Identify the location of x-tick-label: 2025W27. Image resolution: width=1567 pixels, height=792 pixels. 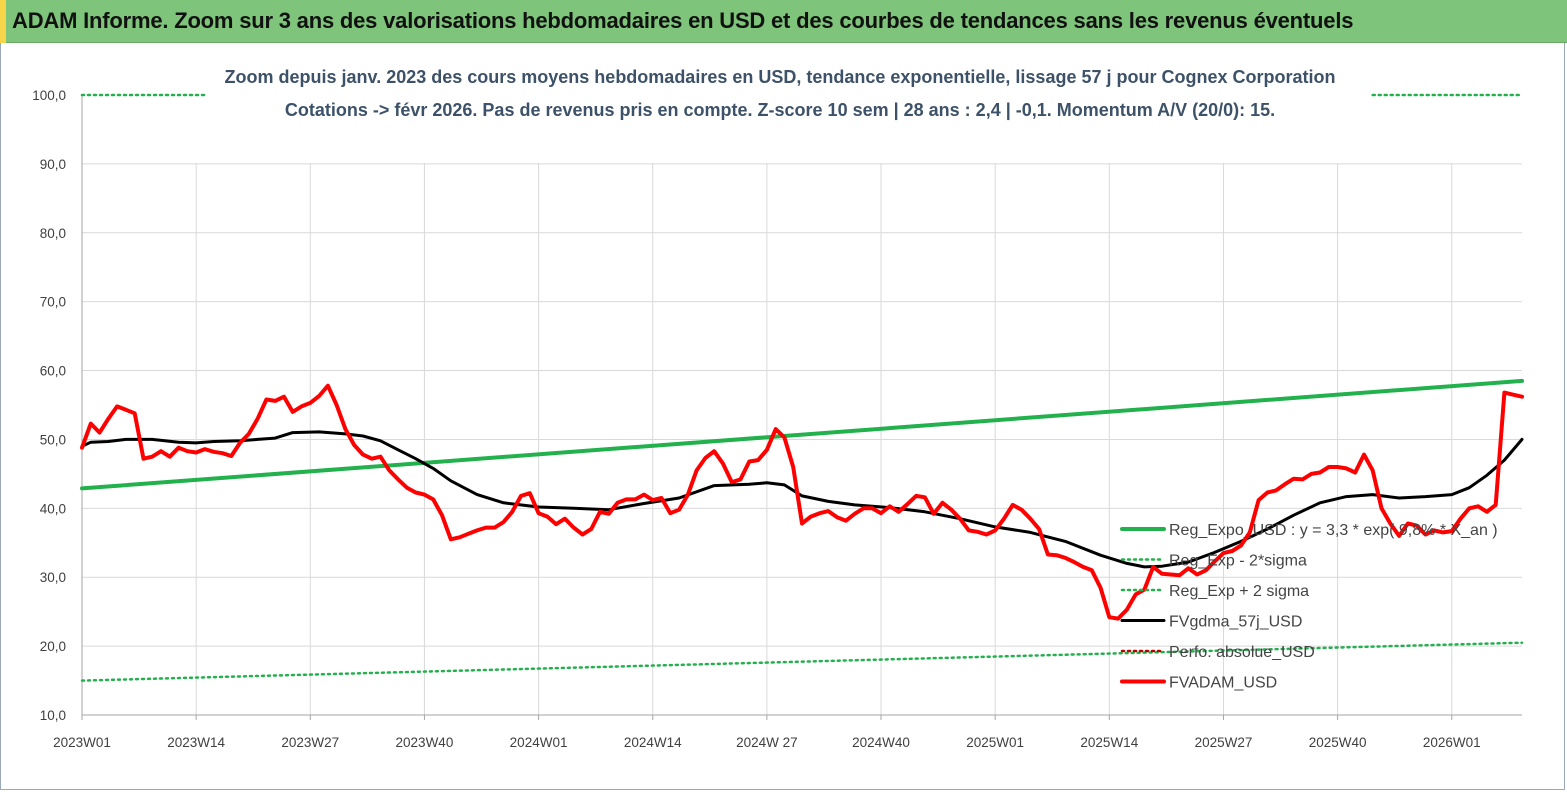
(1224, 742).